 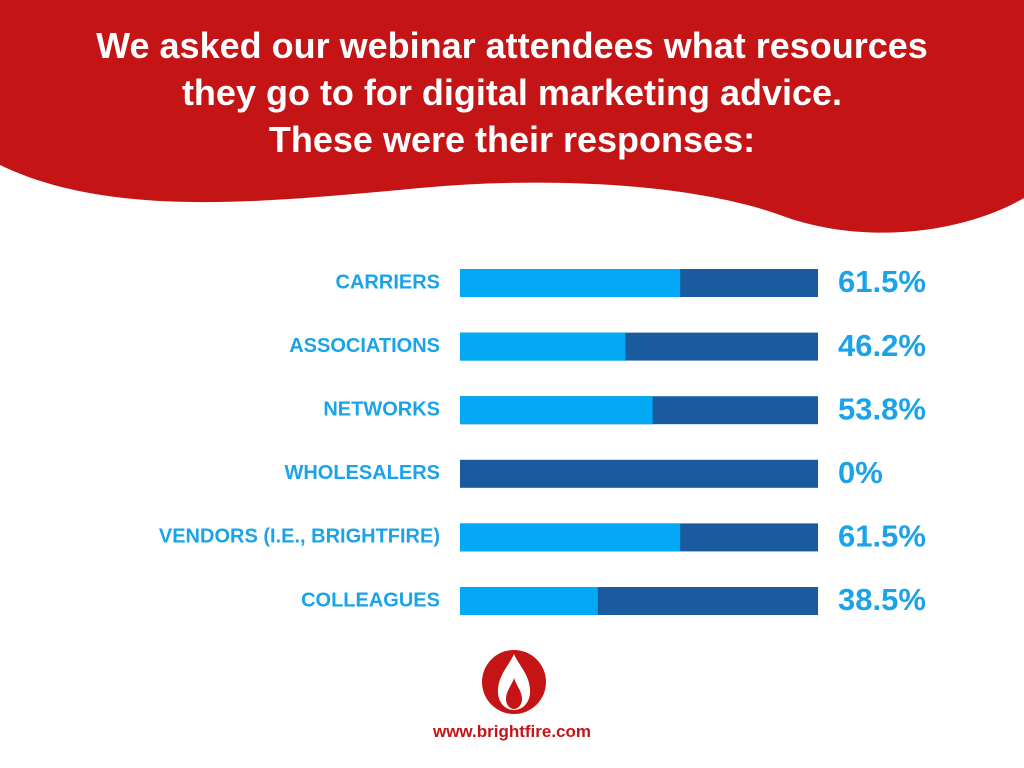 What do you see at coordinates (512, 731) in the screenshot?
I see `website-link: www.brightfire.com` at bounding box center [512, 731].